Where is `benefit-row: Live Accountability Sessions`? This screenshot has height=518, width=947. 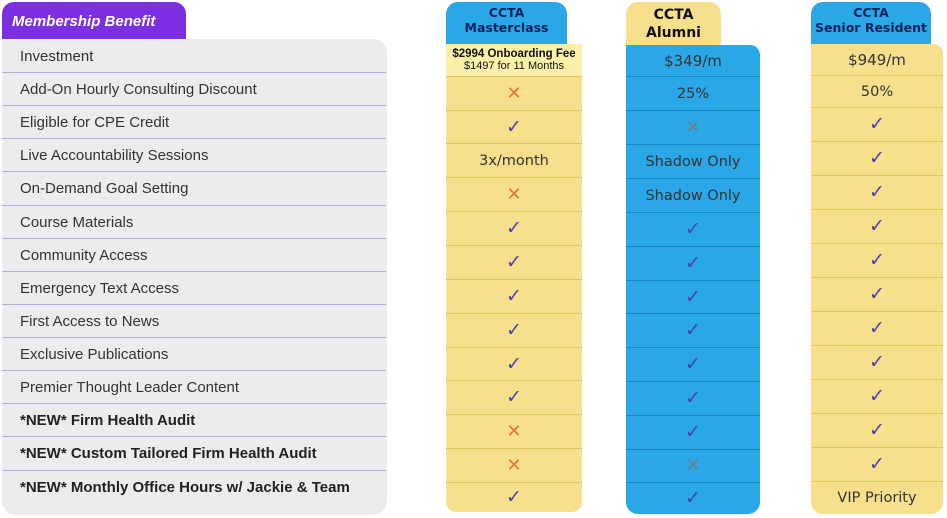 benefit-row: Live Accountability Sessions is located at coordinates (194, 155).